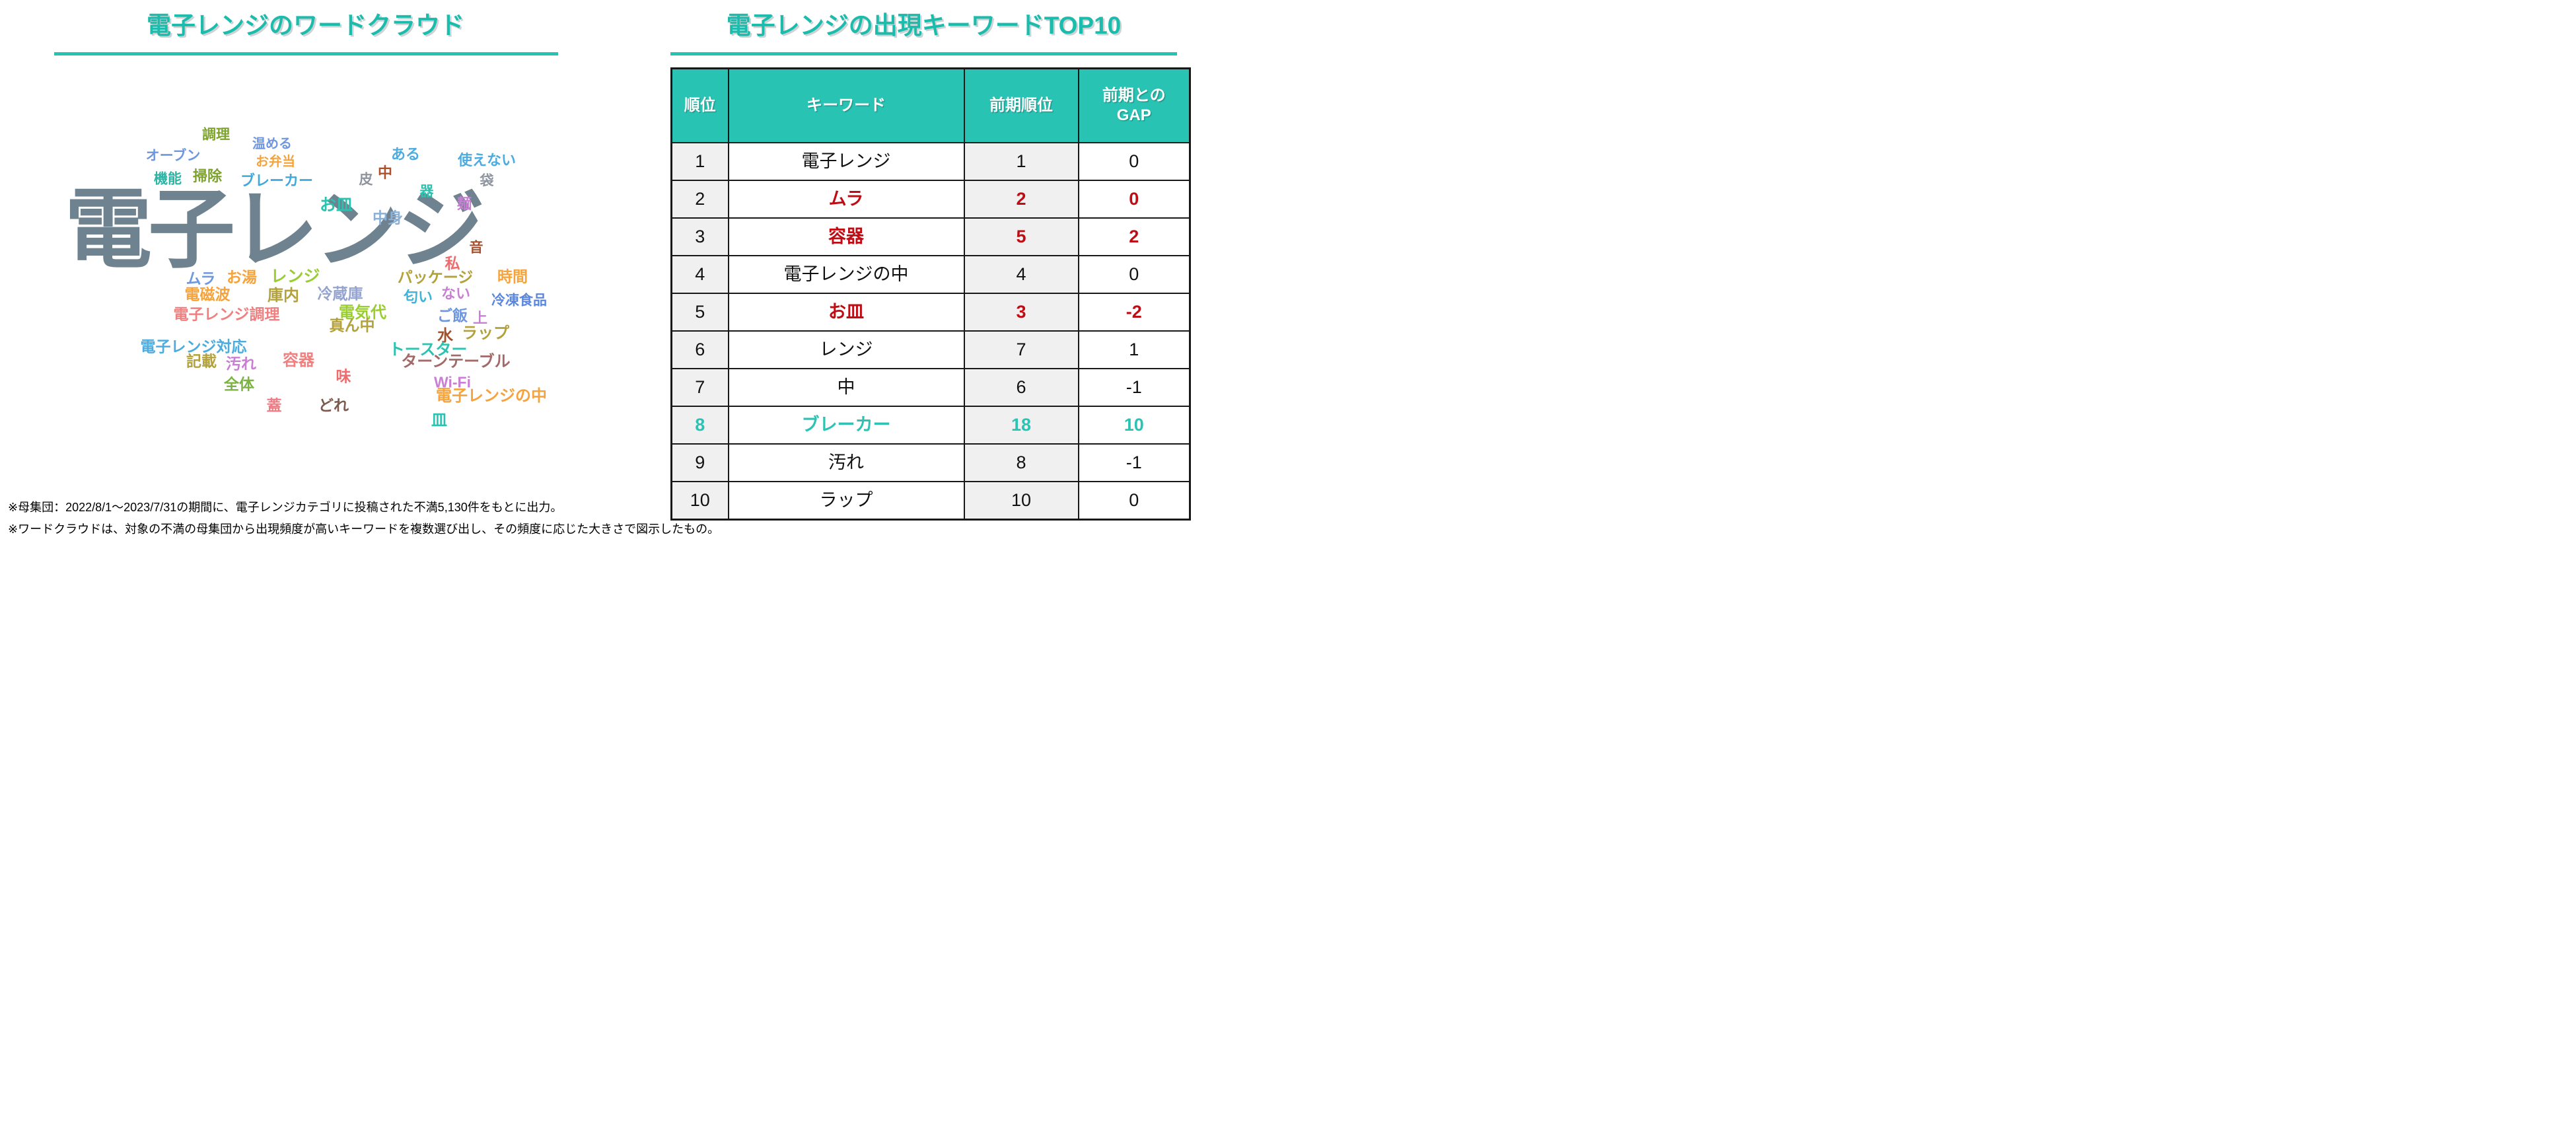 This screenshot has width=2576, height=1121. Describe the element at coordinates (846, 274) in the screenshot. I see `table-cell-keyword: 電子レンジの中` at that location.